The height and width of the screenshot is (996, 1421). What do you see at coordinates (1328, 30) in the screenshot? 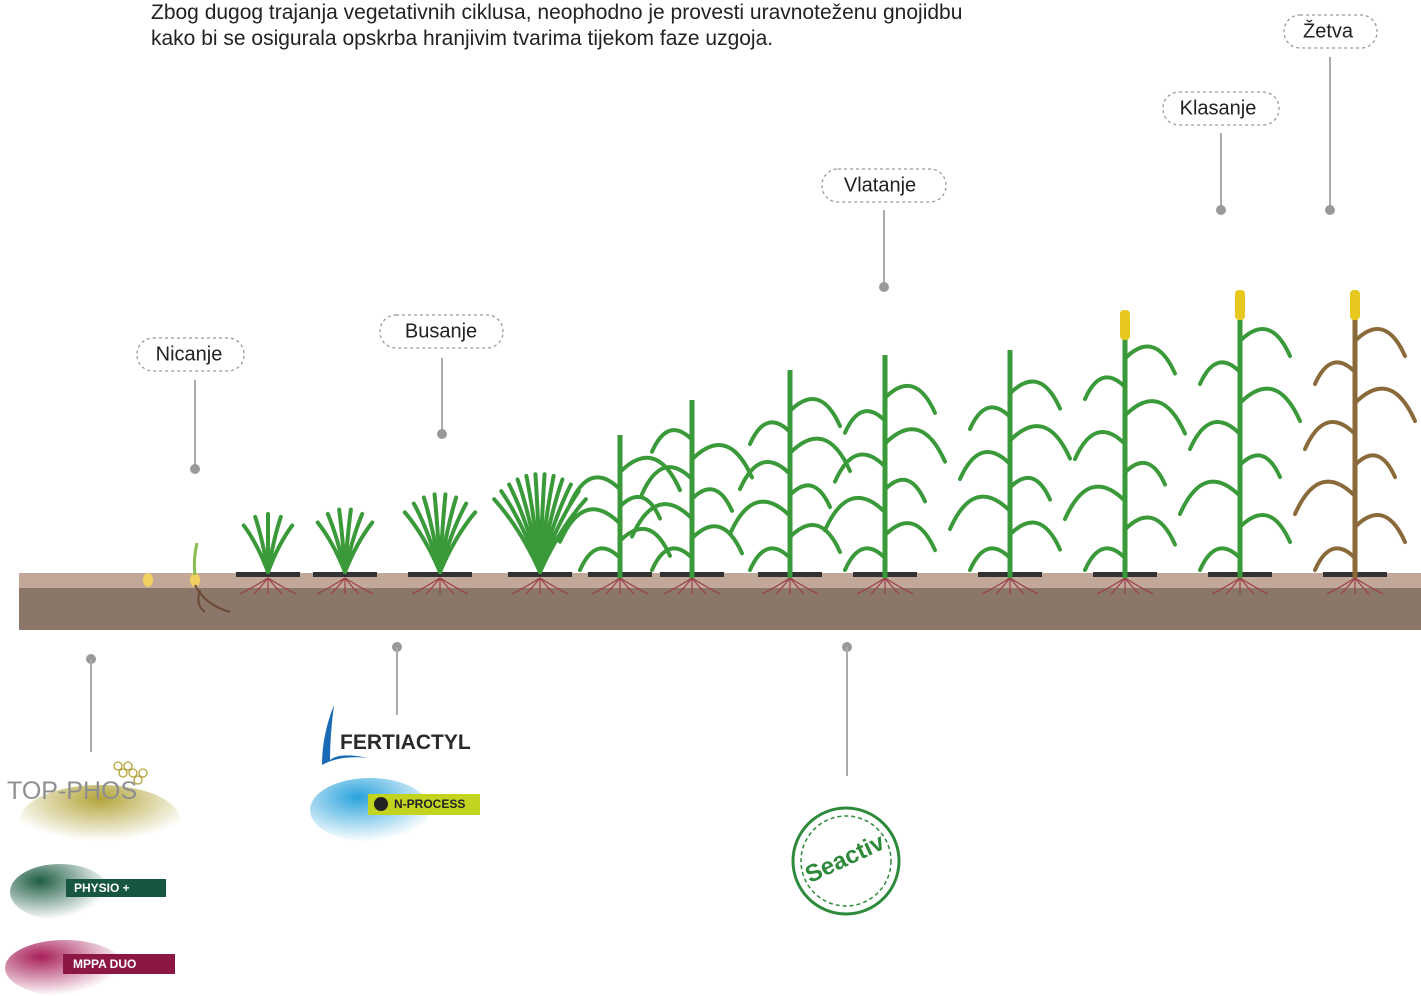
I see `stage-text: Žetva` at bounding box center [1328, 30].